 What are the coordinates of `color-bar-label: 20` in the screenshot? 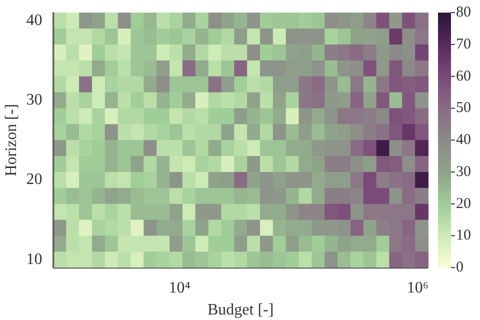 It's located at (463, 204).